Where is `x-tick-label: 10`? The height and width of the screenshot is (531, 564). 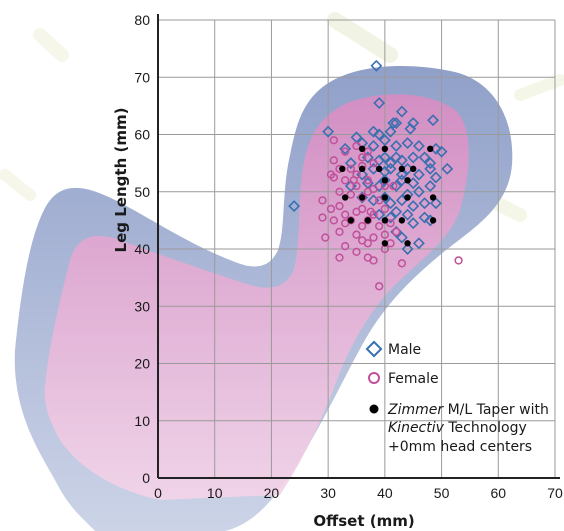
x-tick-label: 10 is located at coordinates (215, 493).